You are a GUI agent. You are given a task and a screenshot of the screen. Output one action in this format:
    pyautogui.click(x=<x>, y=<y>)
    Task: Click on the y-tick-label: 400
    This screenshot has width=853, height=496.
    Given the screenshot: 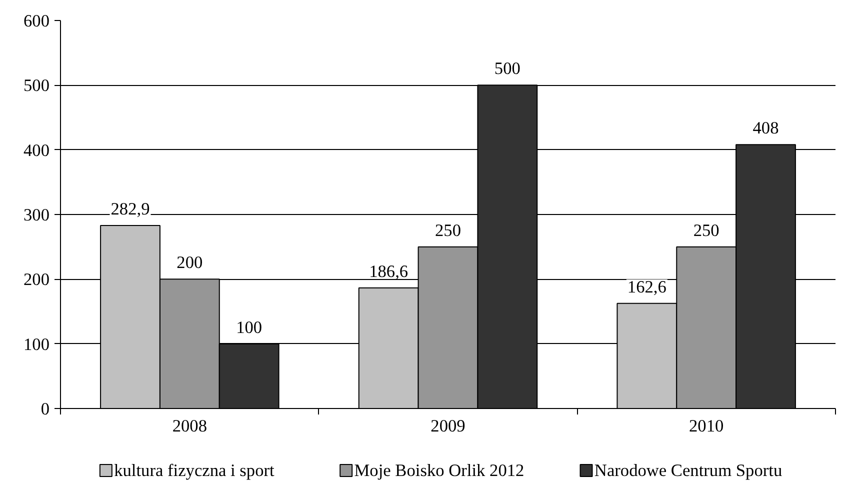 What is the action you would take?
    pyautogui.click(x=37, y=150)
    